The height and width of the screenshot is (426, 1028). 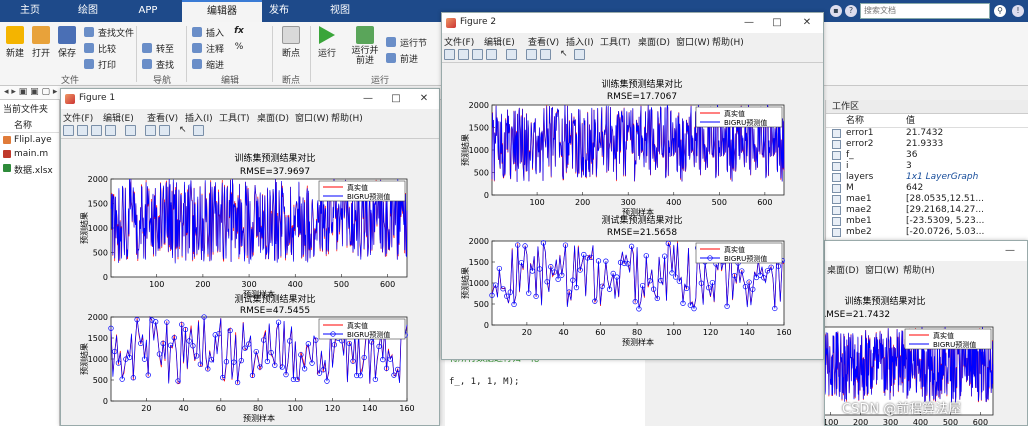 I want to click on tab-view: 视图, so click(x=340, y=10).